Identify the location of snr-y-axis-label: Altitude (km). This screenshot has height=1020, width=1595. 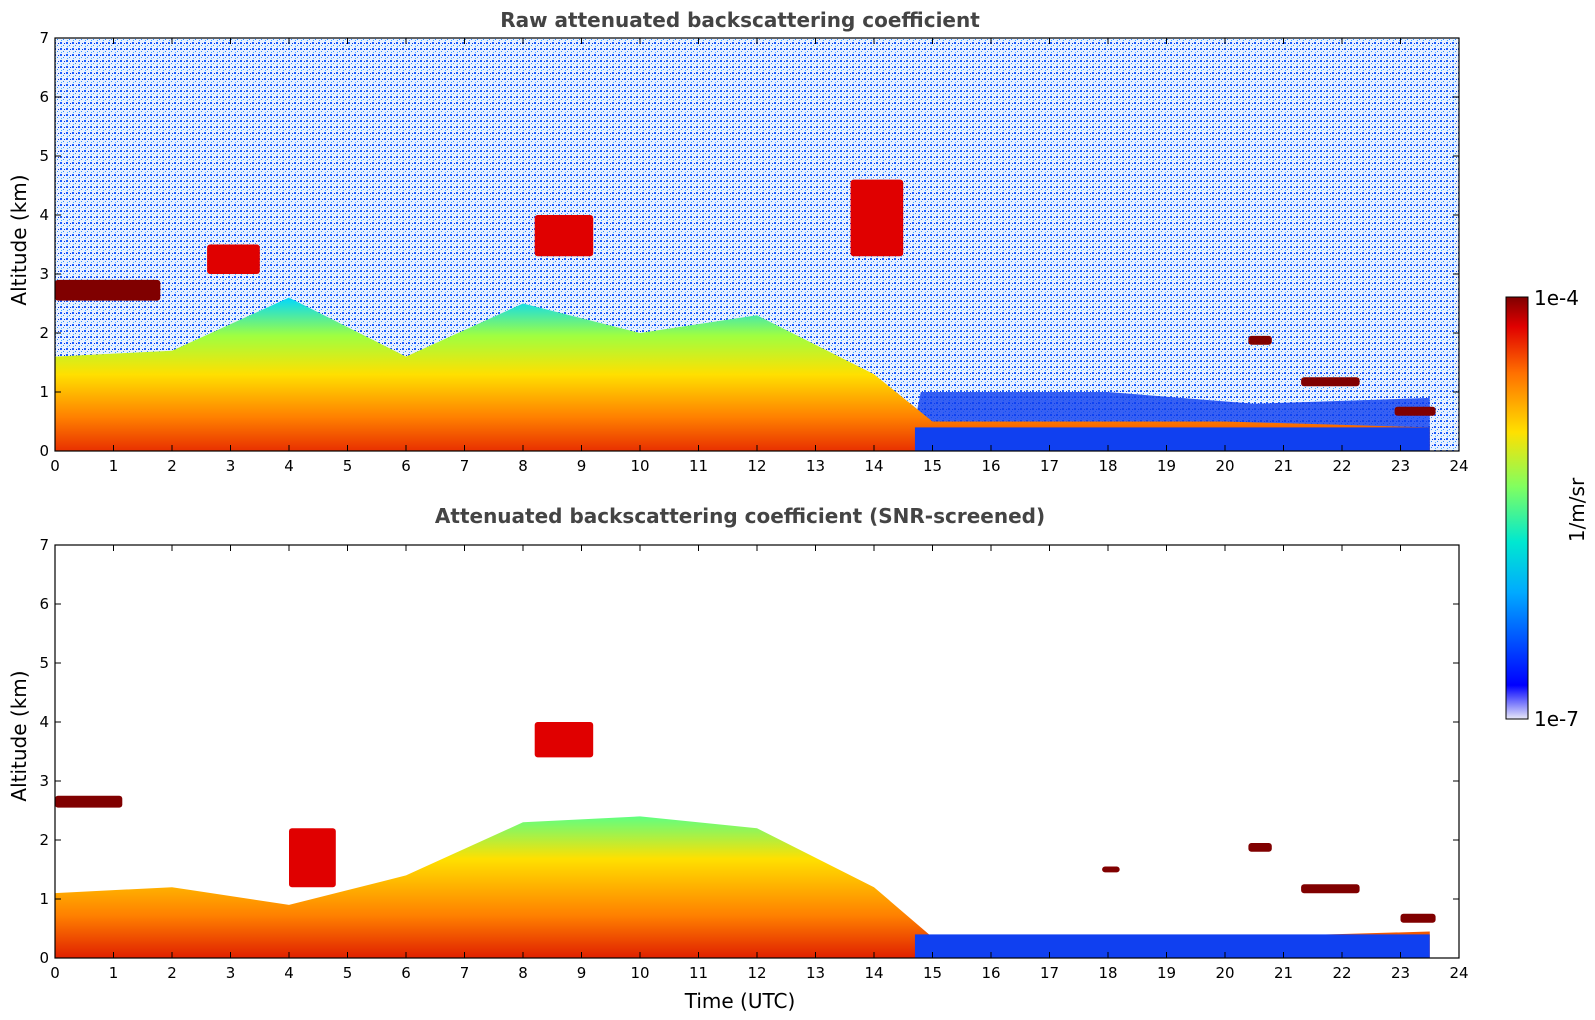
(19, 735).